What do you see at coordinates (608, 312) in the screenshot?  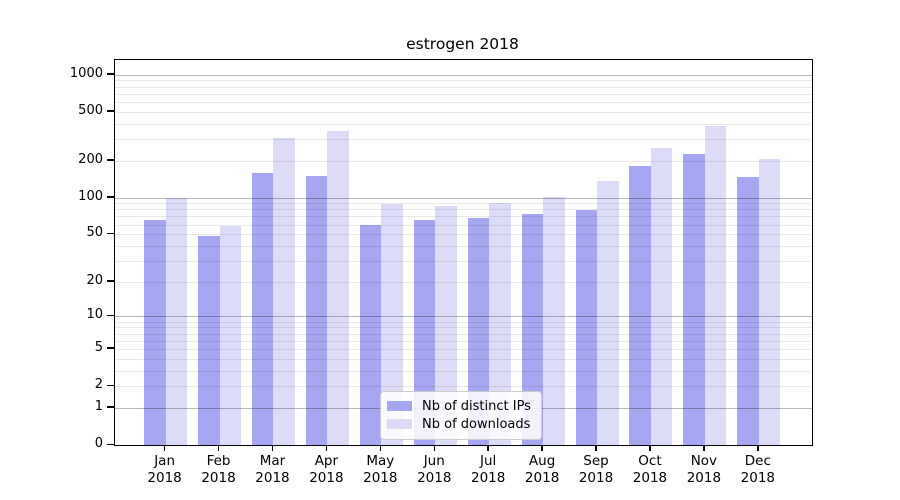 I see `bar-downloads-sep` at bounding box center [608, 312].